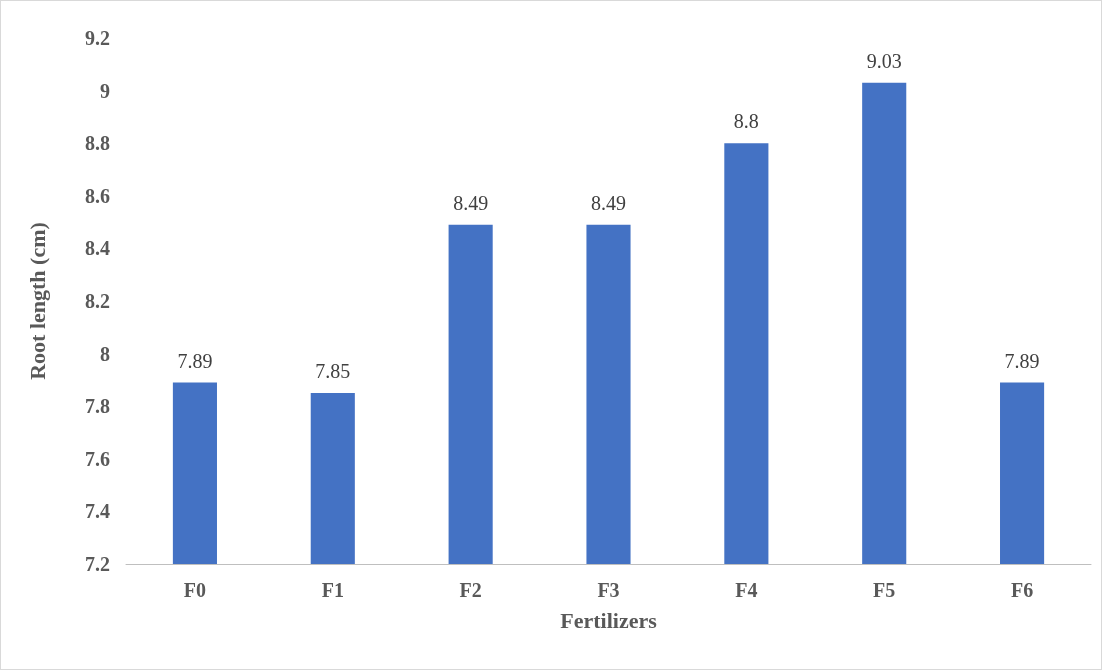 This screenshot has height=670, width=1102. I want to click on x-tick-label: F5, so click(884, 590).